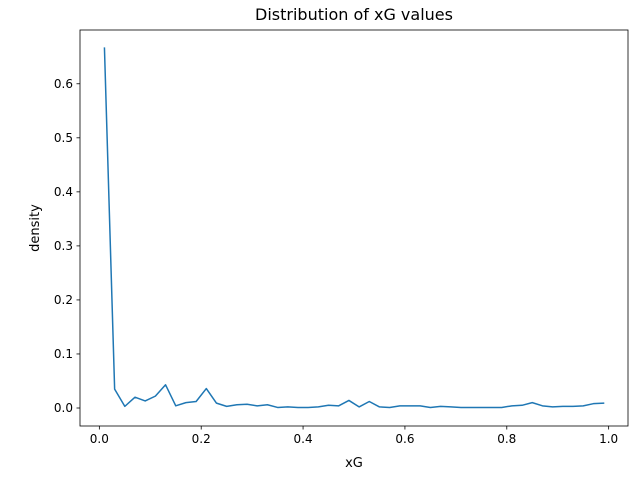  What do you see at coordinates (63, 408) in the screenshot?
I see `y-tick-label: 0.0` at bounding box center [63, 408].